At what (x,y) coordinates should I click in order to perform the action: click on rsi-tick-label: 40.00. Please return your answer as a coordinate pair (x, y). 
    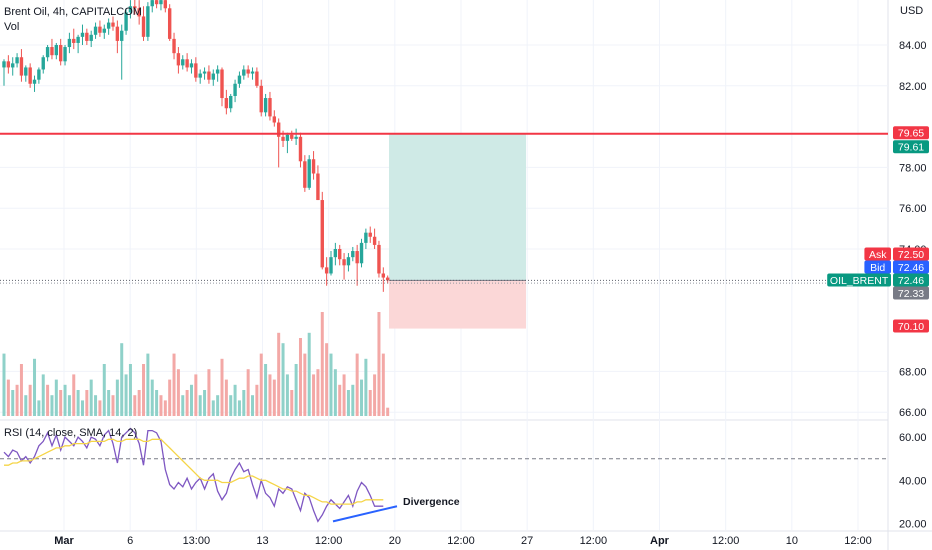
    Looking at the image, I should click on (913, 481).